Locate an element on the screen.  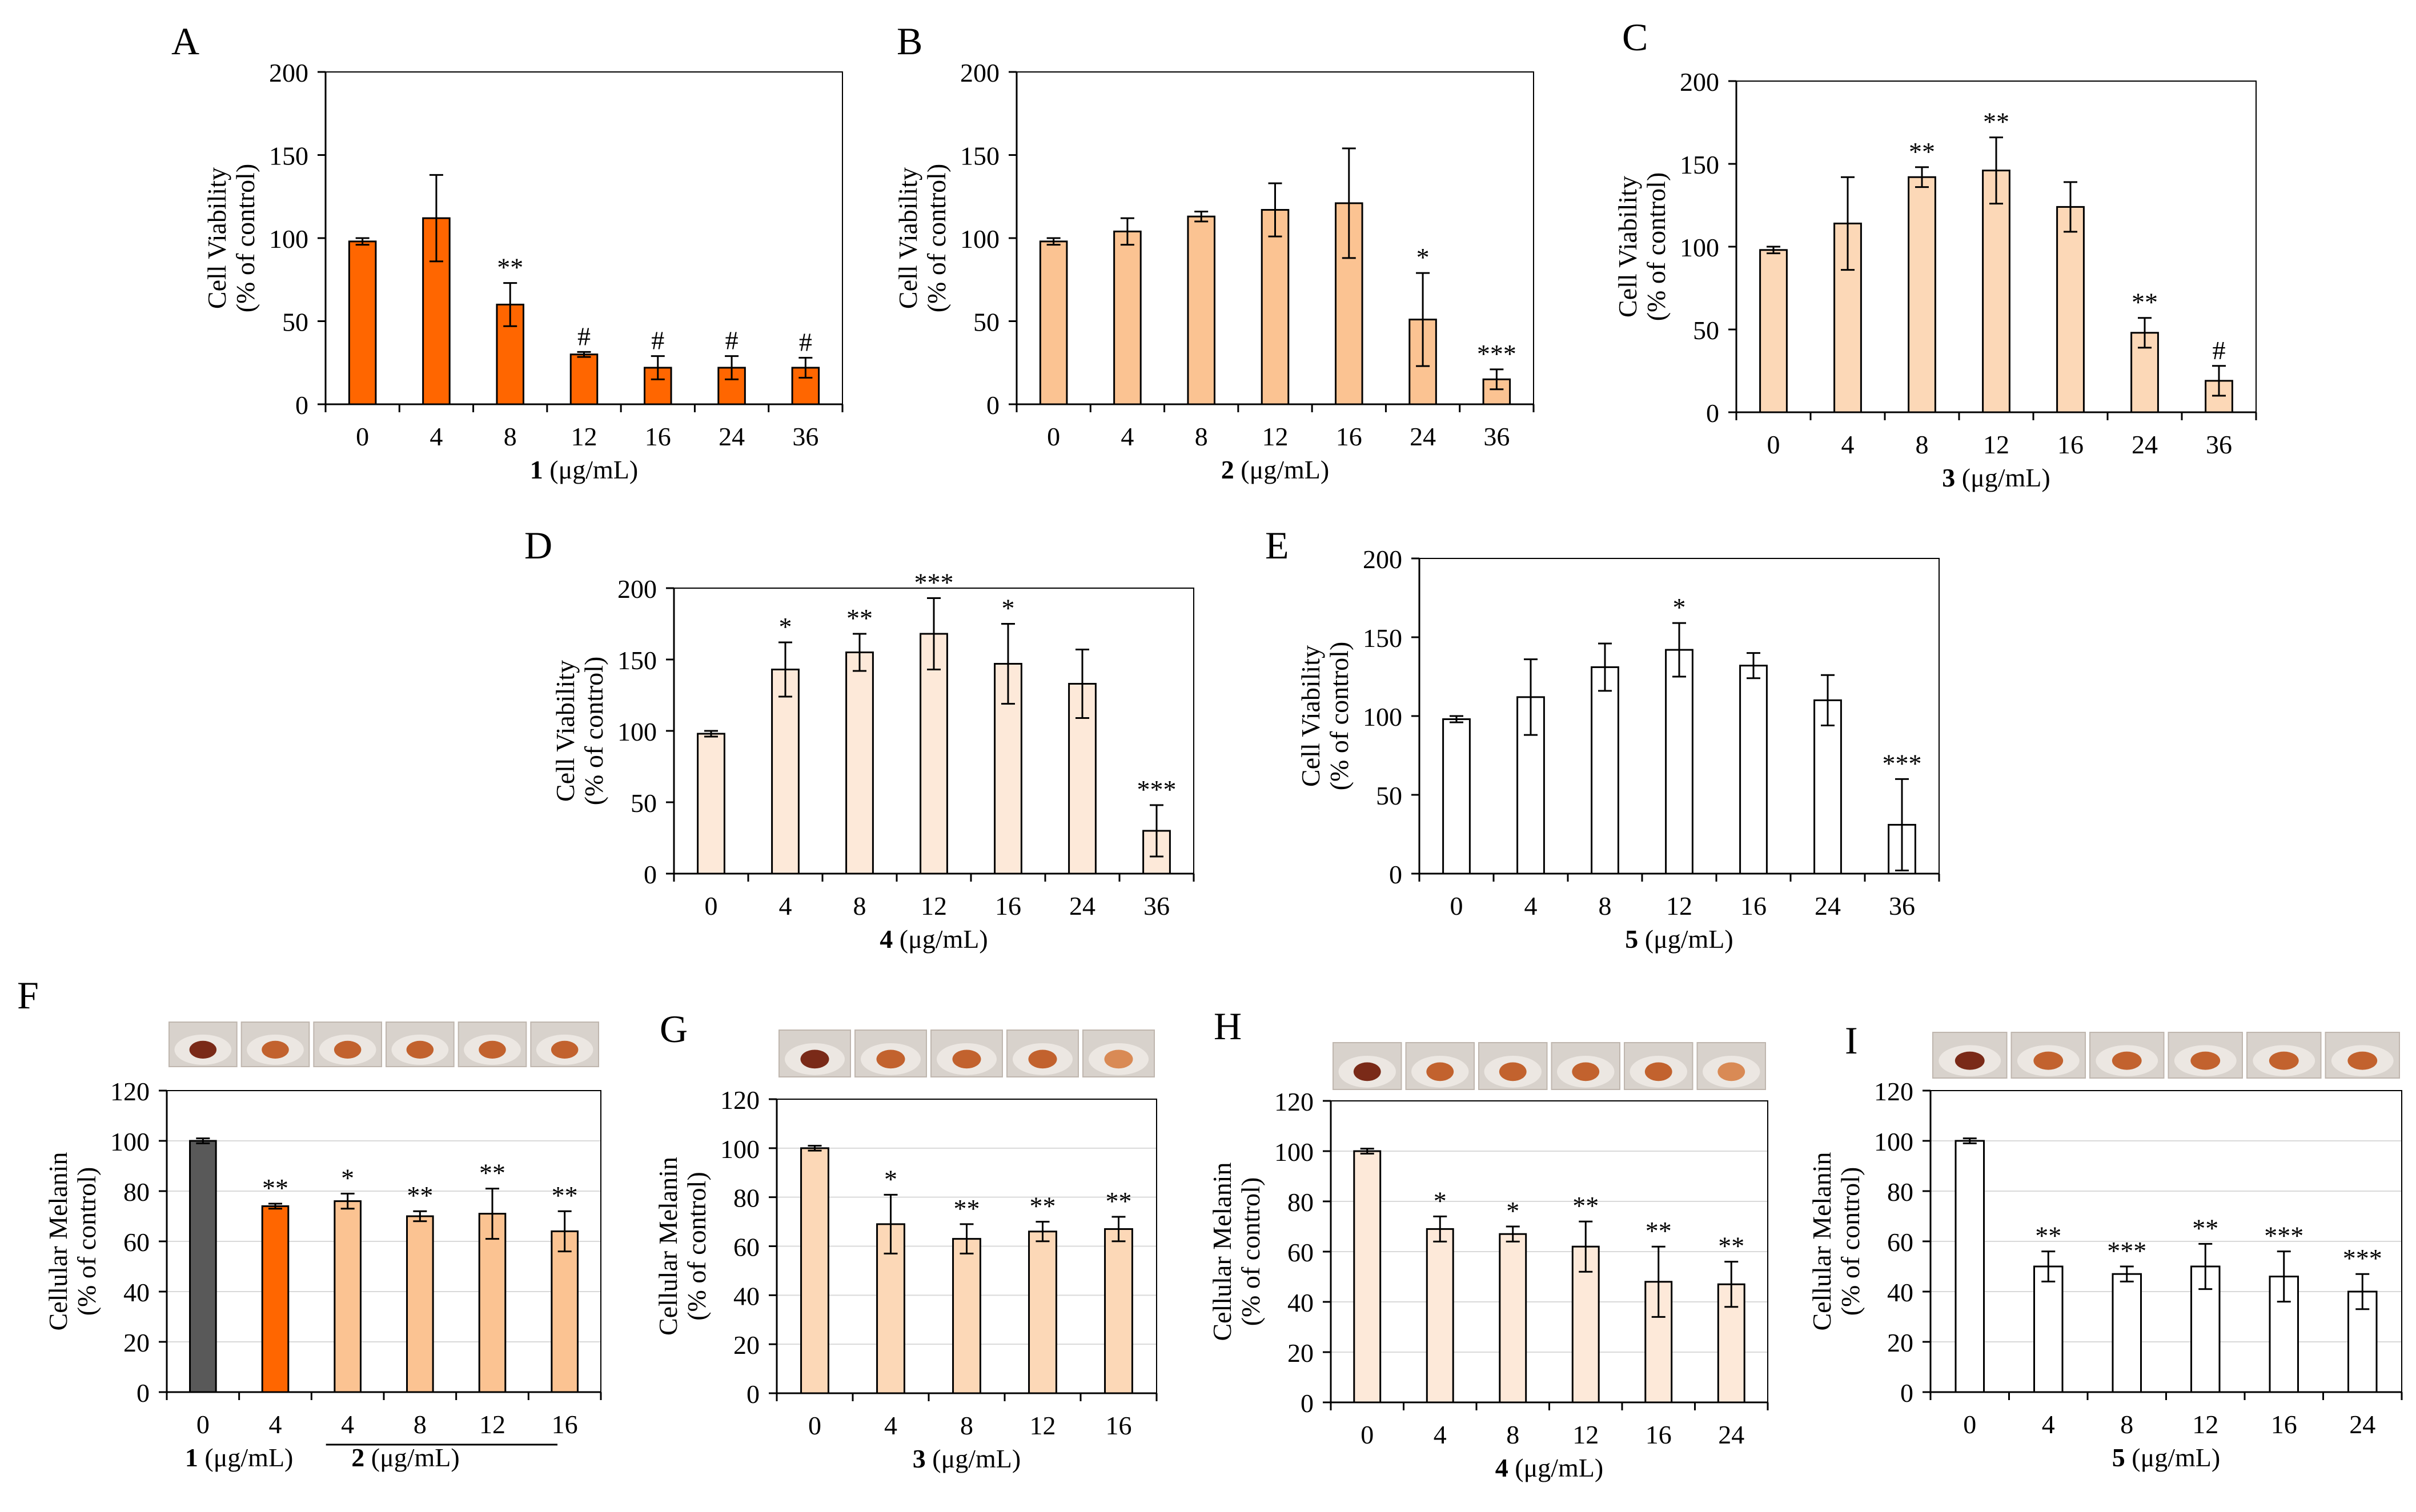
panel-label: G is located at coordinates (674, 1029).